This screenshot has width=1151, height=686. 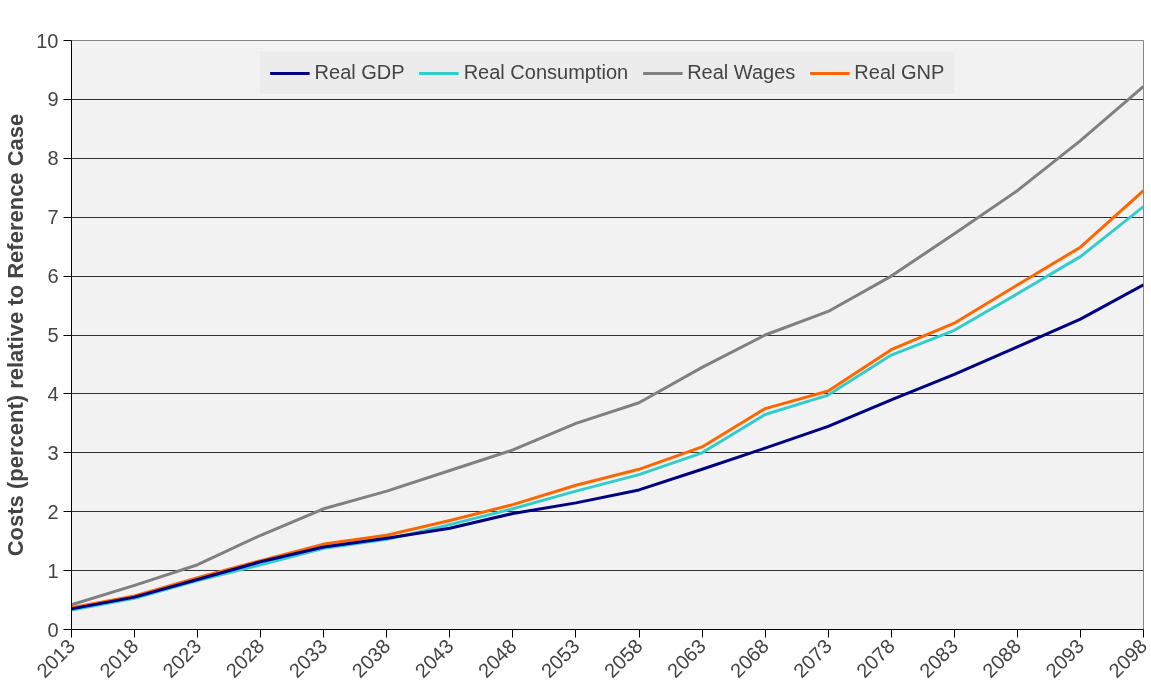 I want to click on y-tick-label: 4, so click(x=53, y=393).